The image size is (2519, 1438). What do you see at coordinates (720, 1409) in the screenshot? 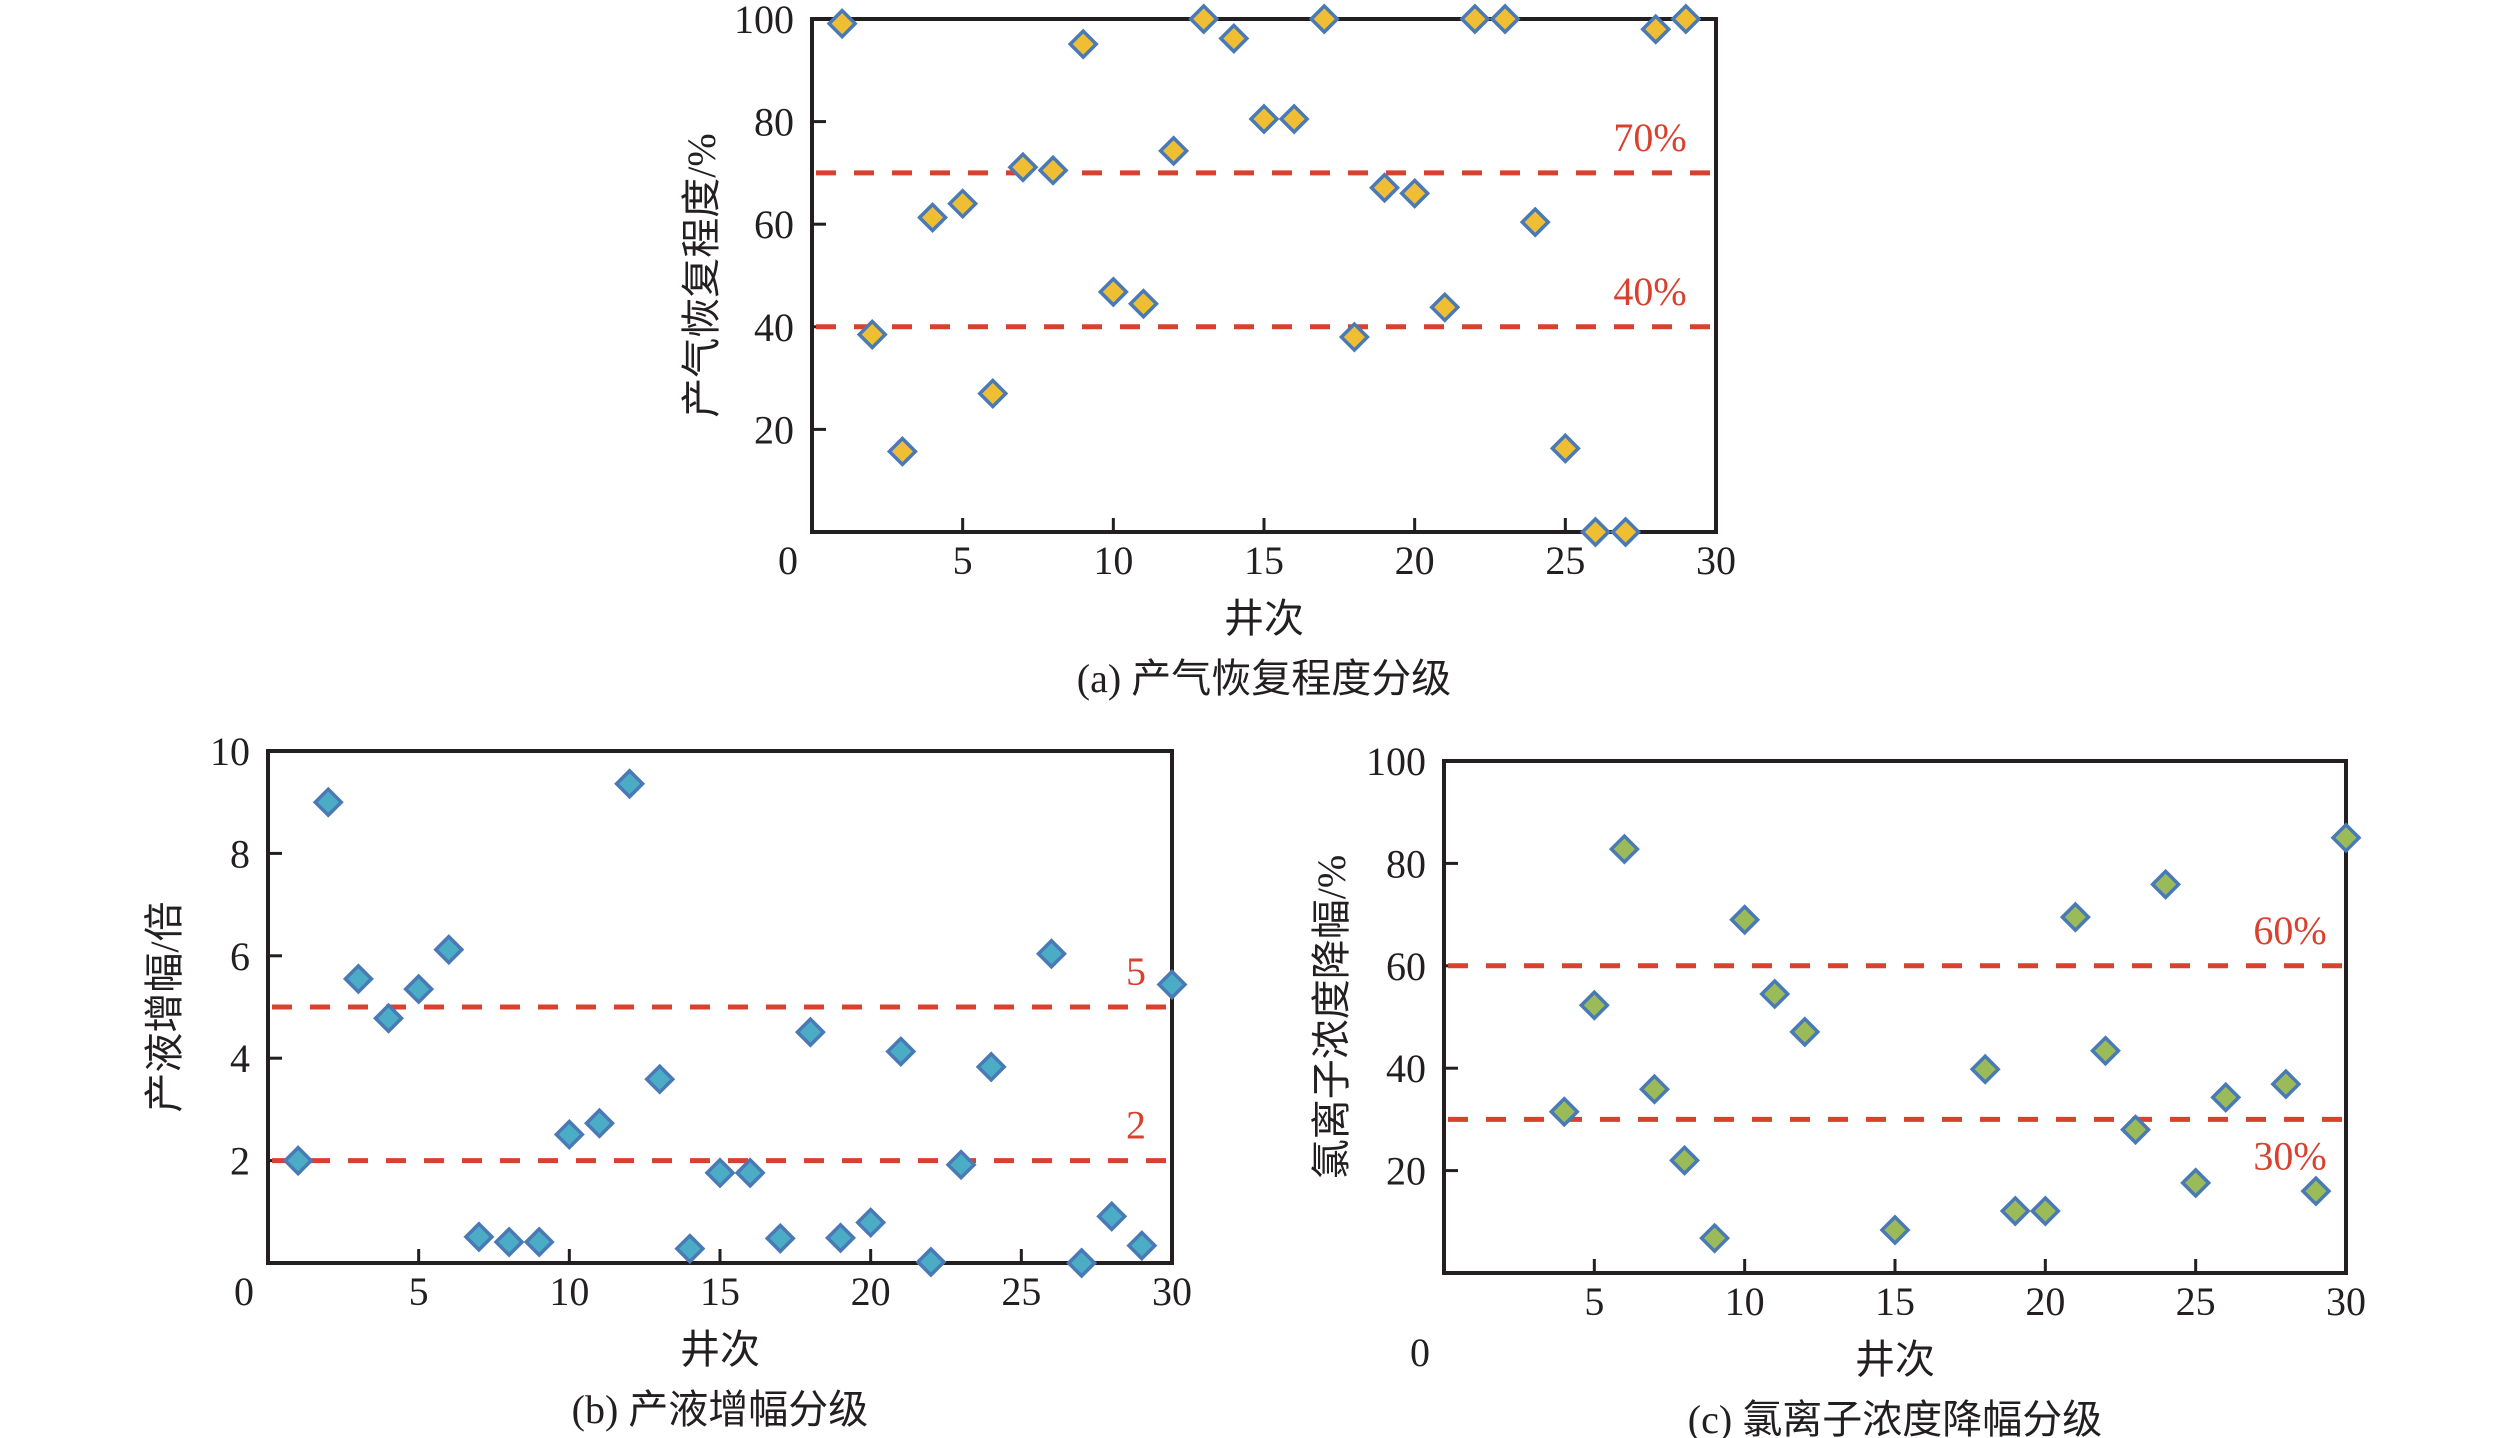
I see `chart-caption: (b) 产液增幅分级` at bounding box center [720, 1409].